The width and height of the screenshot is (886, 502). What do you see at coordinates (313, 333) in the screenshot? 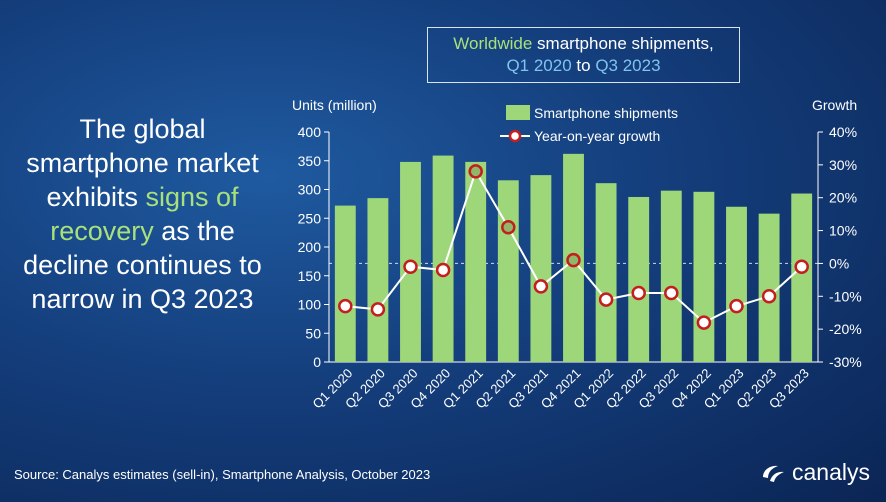
I see `y-tick-label: 50` at bounding box center [313, 333].